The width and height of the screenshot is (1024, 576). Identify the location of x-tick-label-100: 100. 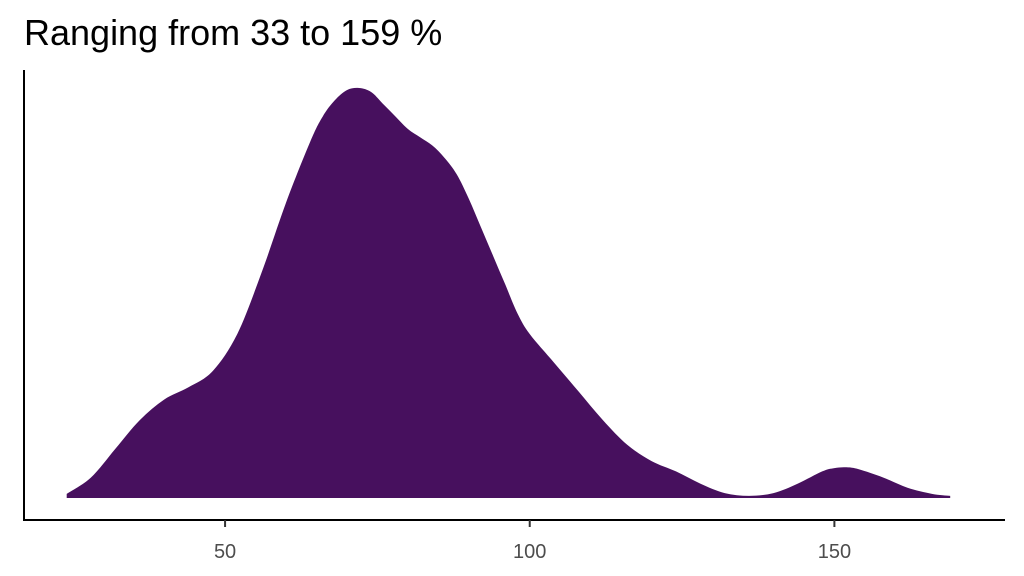
(529, 552).